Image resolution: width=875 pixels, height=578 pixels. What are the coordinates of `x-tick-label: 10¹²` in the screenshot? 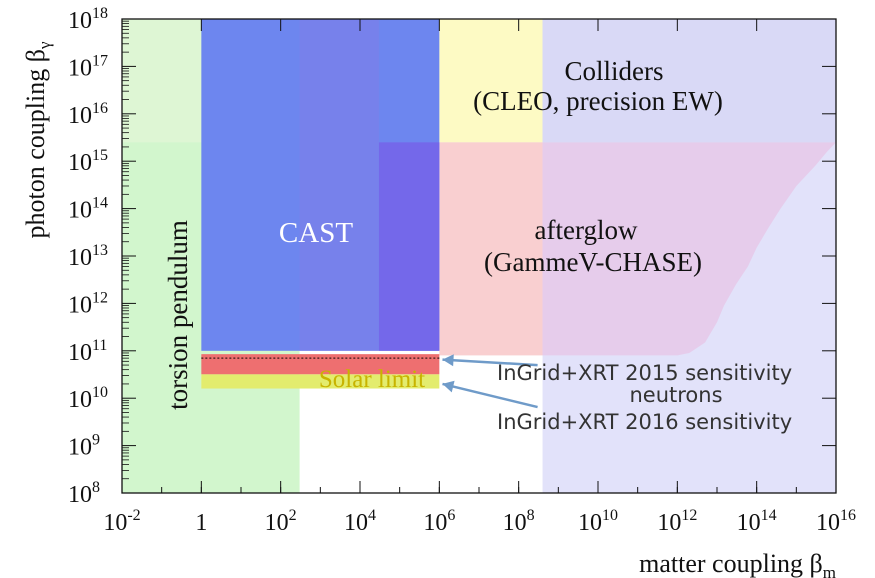 It's located at (677, 521).